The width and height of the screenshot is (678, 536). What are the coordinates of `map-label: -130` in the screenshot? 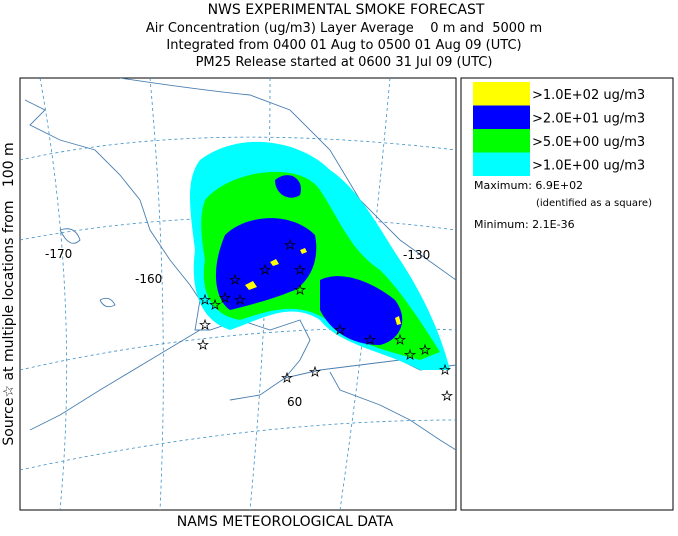 It's located at (416, 255).